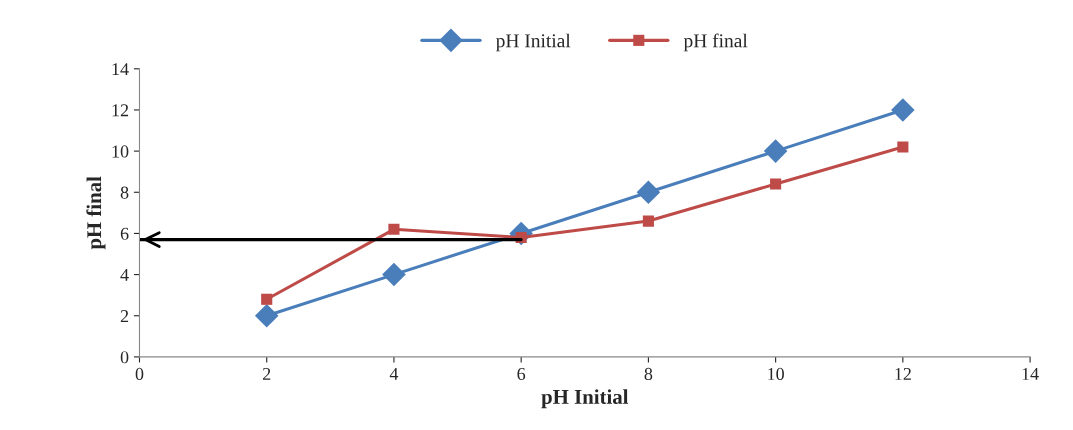 This screenshot has height=430, width=1073. I want to click on y-tick-label: 10, so click(120, 151).